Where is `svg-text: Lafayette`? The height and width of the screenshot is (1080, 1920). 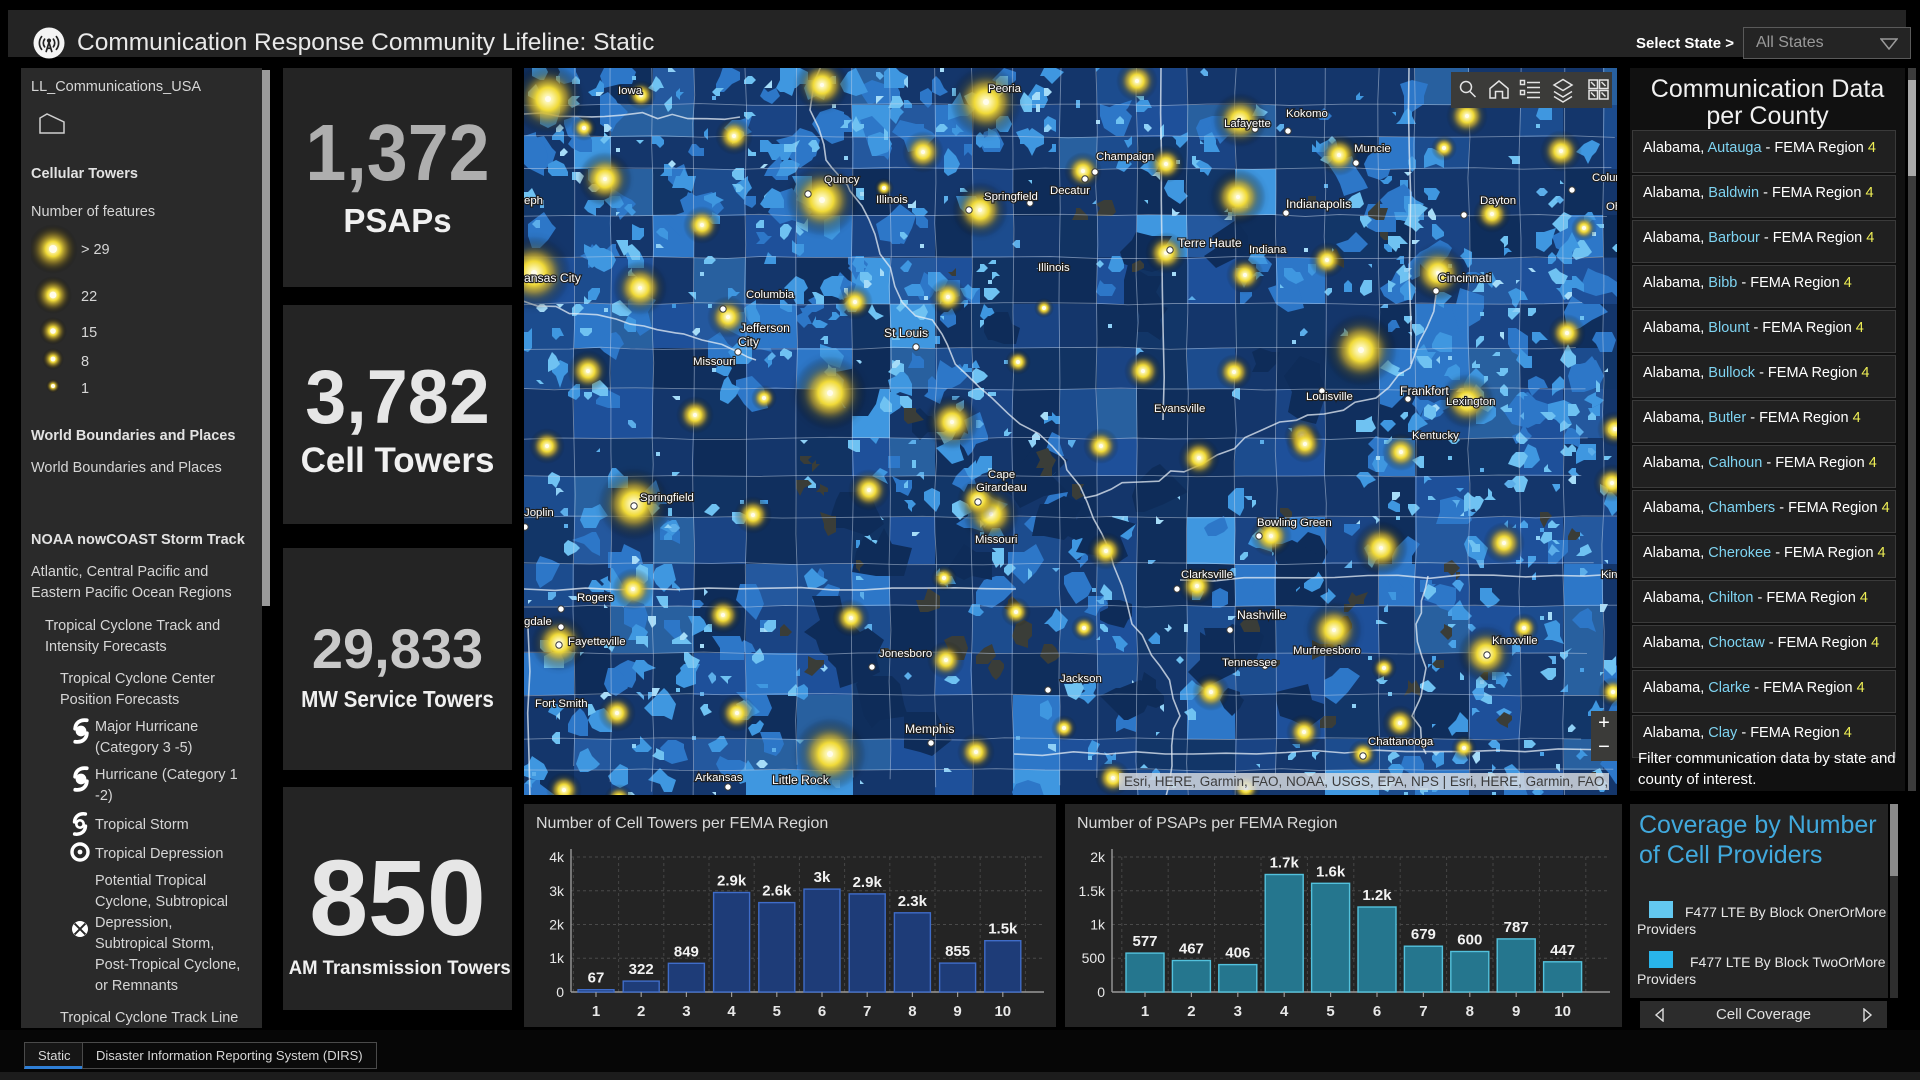 svg-text: Lafayette is located at coordinates (1247, 124).